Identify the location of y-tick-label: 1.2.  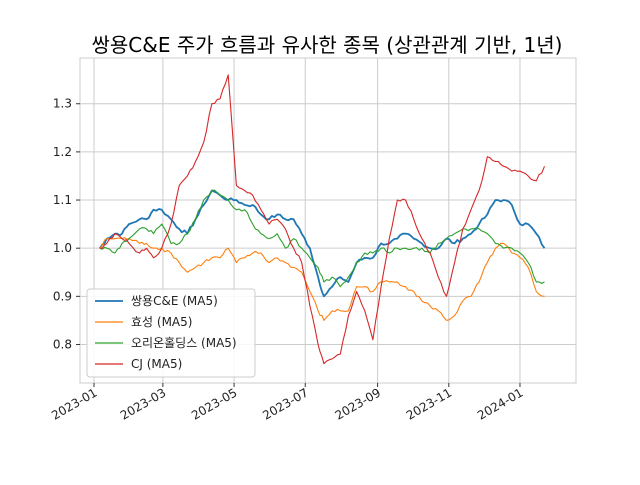
(62, 152).